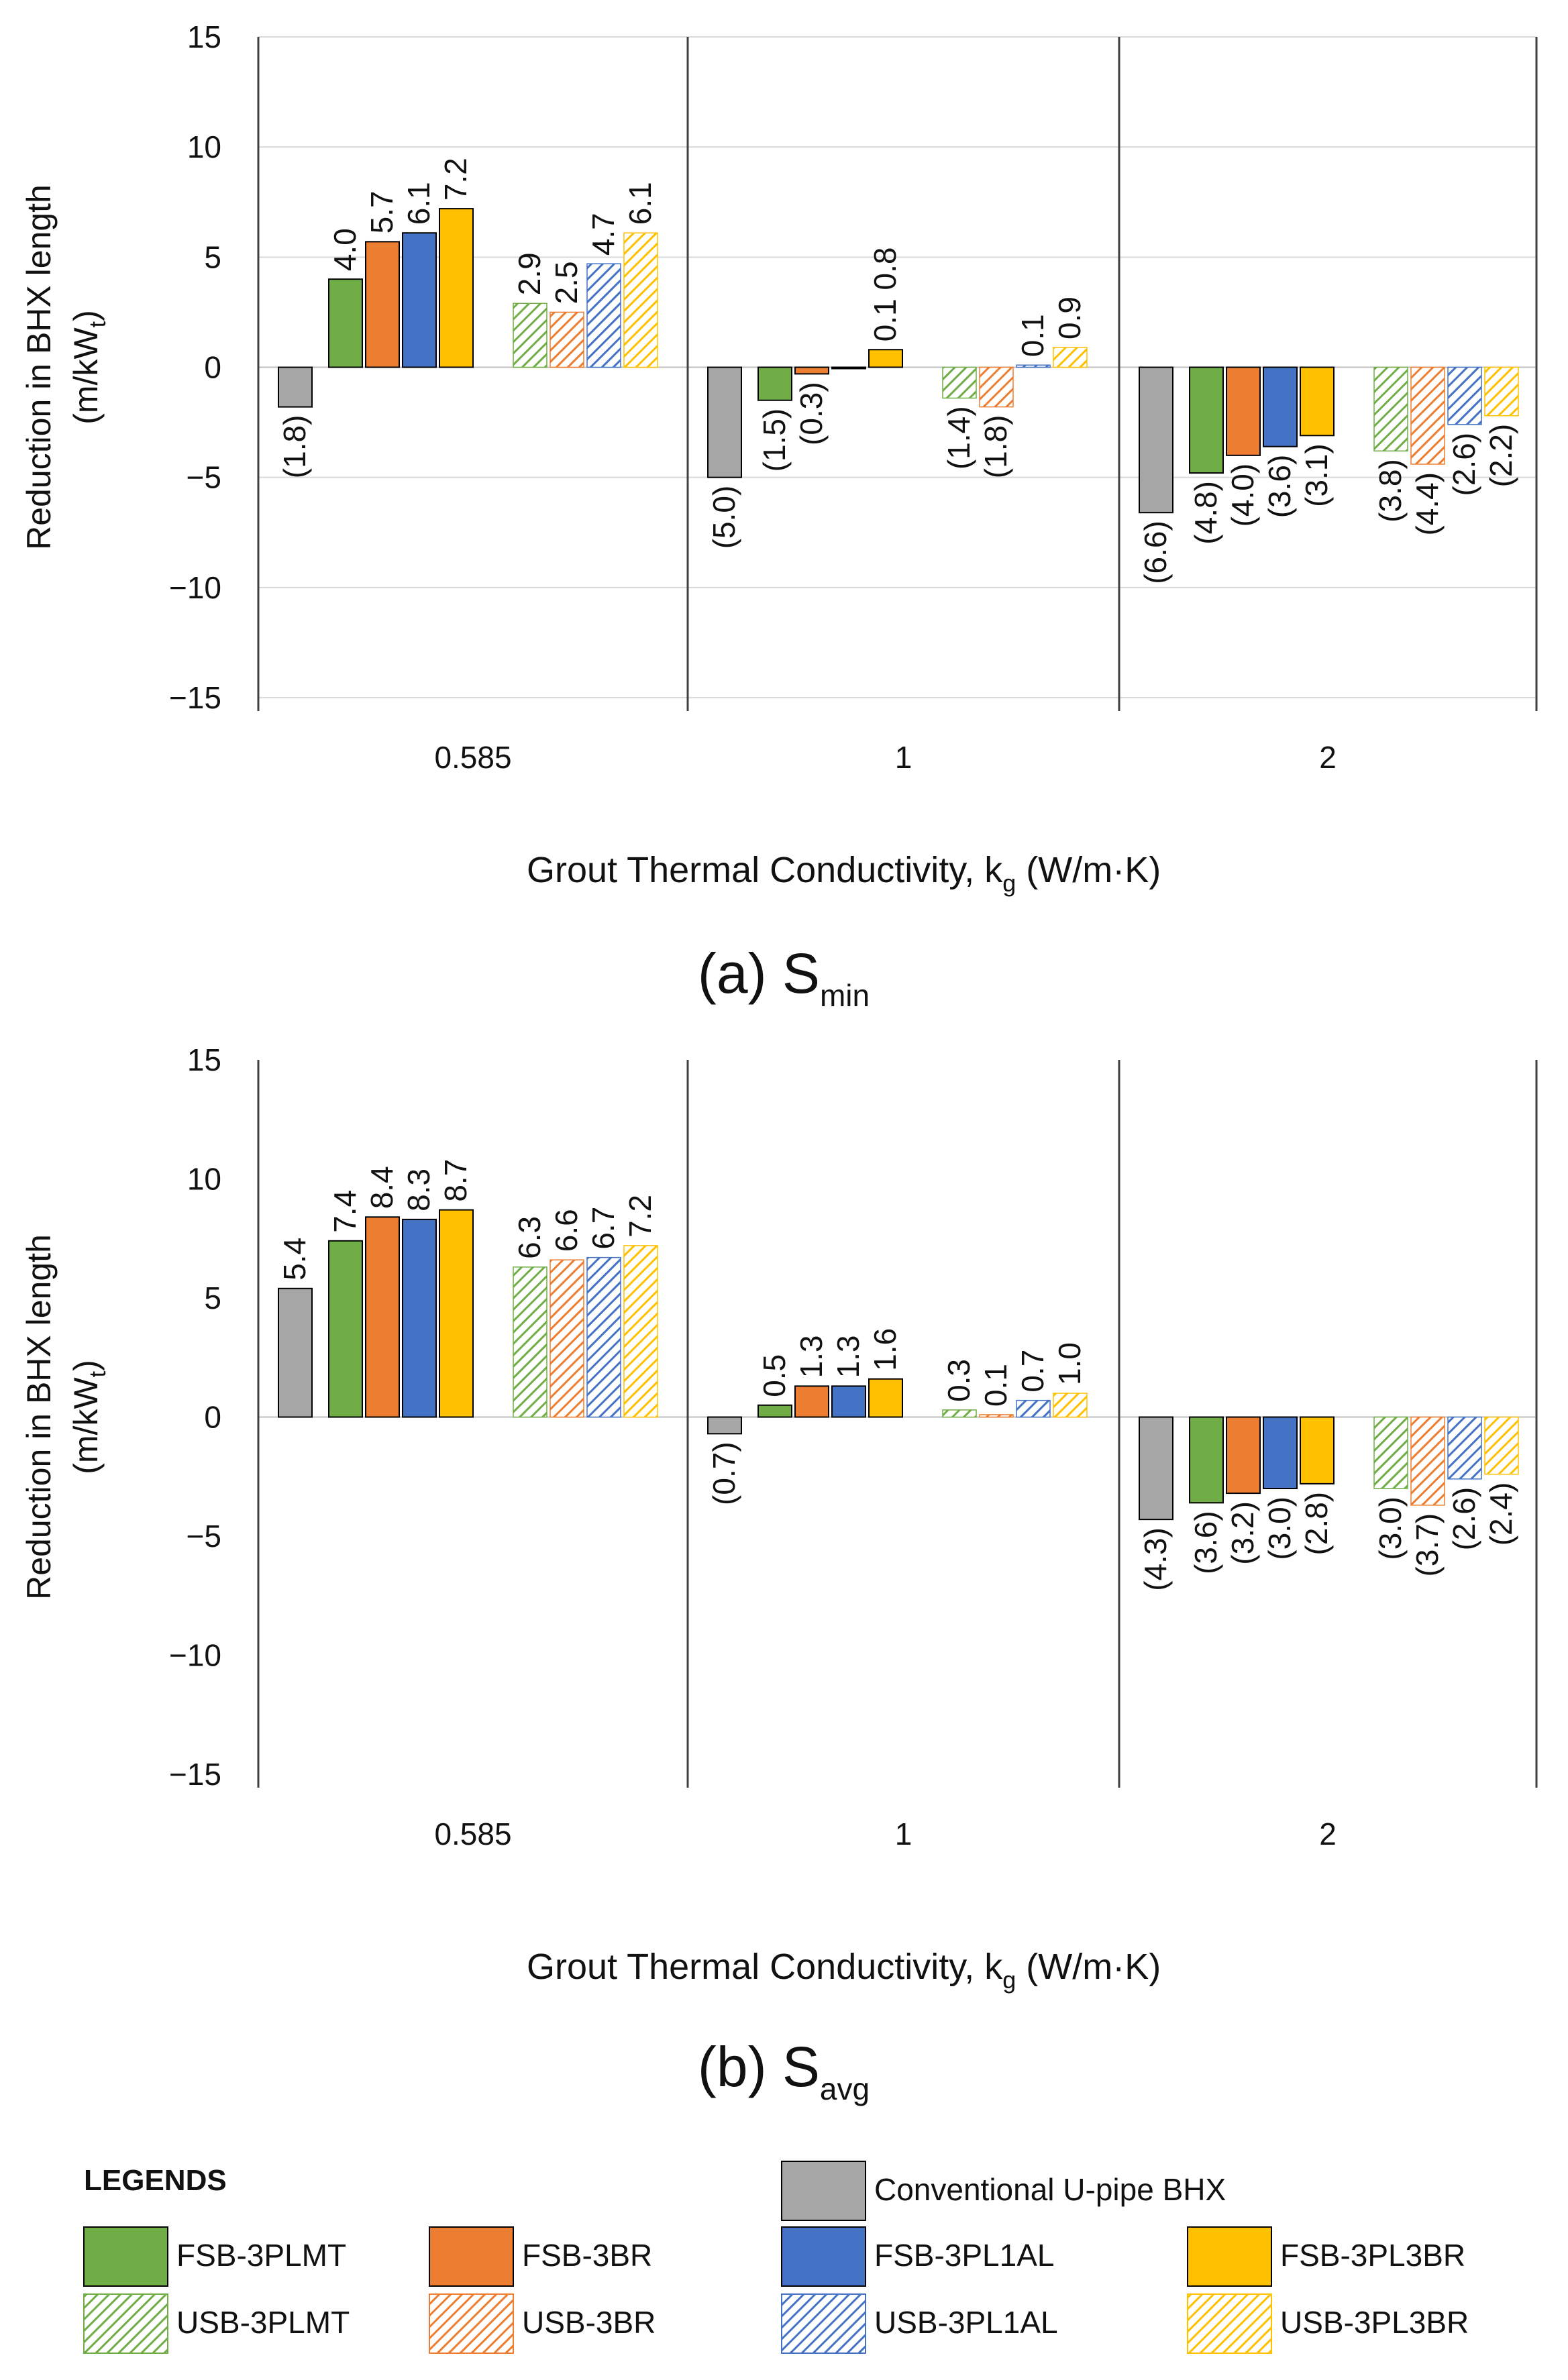 This screenshot has width=1568, height=2380. Describe the element at coordinates (1427, 1545) in the screenshot. I see `data-label: (3.7)` at that location.